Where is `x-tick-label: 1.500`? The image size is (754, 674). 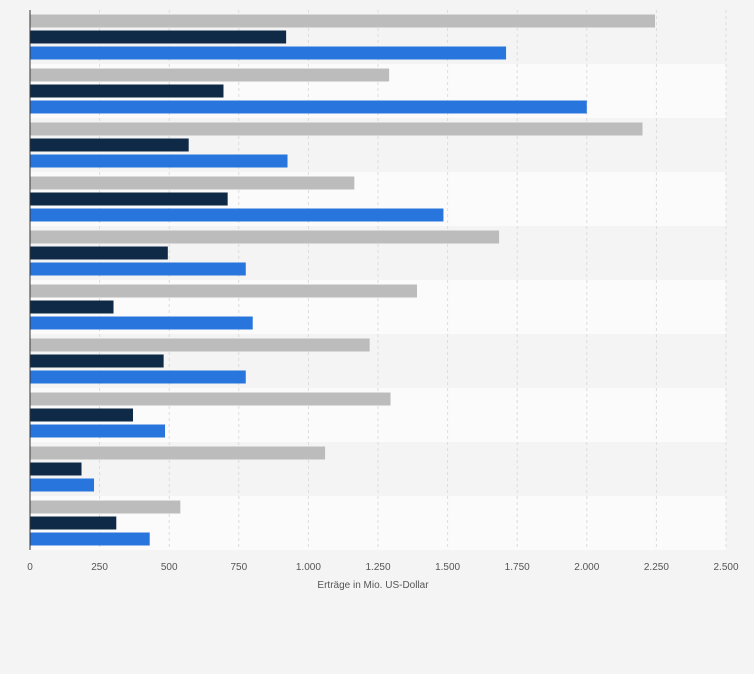
x-tick-label: 1.500 is located at coordinates (447, 567).